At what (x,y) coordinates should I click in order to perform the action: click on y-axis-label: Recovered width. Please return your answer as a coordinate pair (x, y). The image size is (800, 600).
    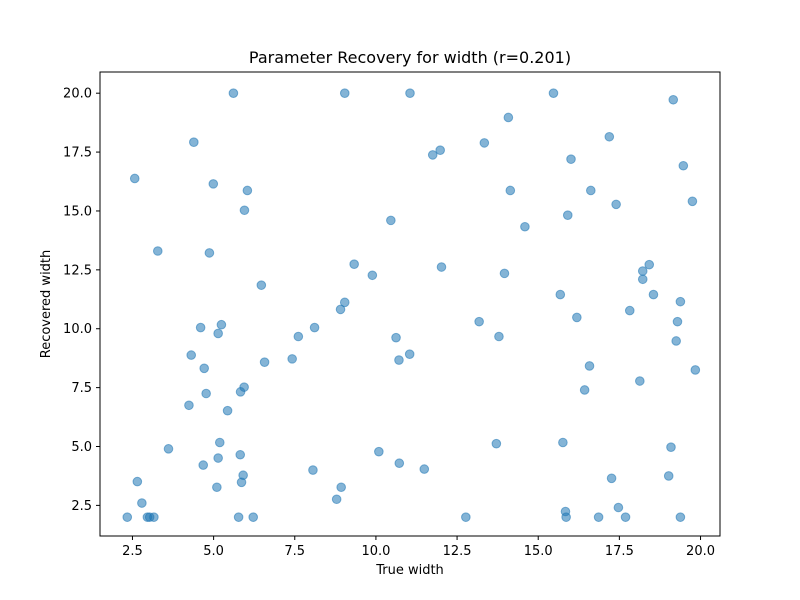
    Looking at the image, I should click on (46, 304).